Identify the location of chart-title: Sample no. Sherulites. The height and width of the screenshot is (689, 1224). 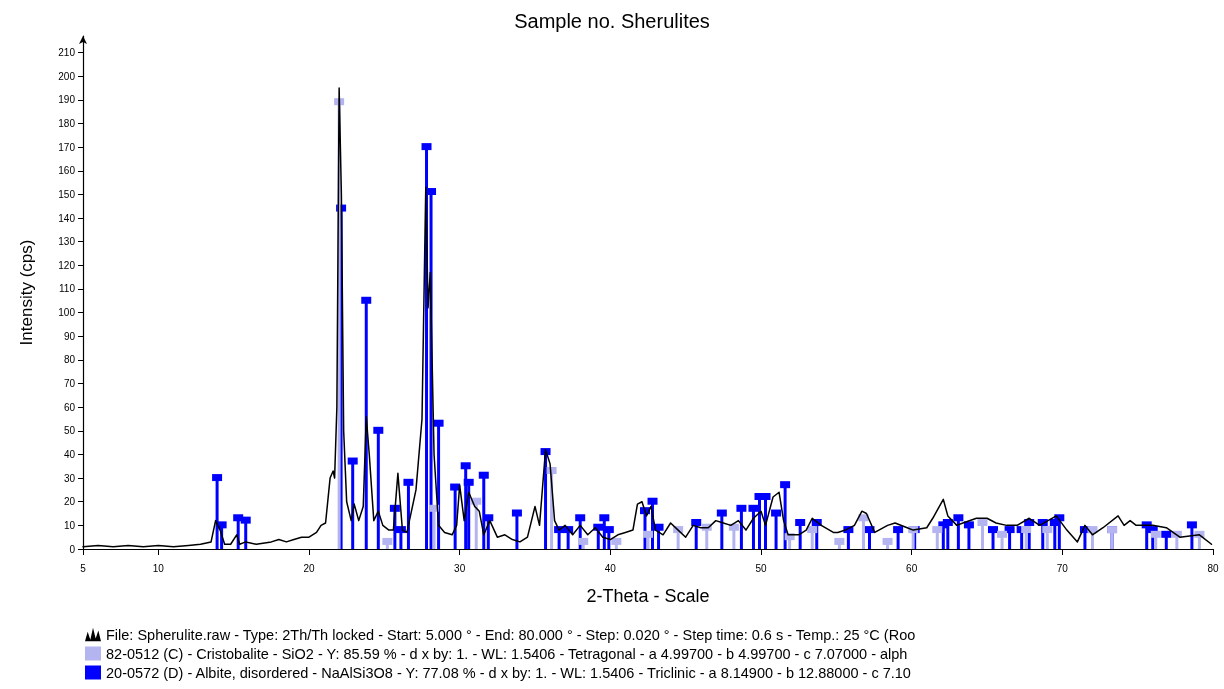
(612, 21).